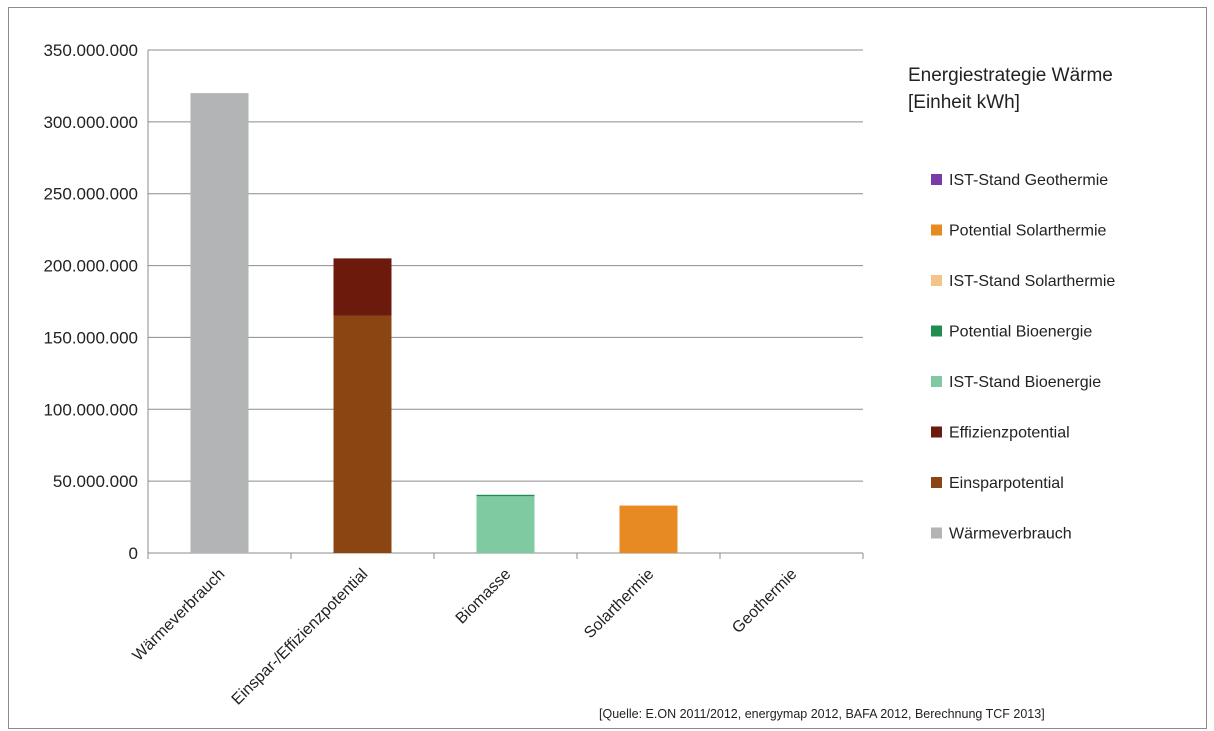 This screenshot has height=731, width=1214. Describe the element at coordinates (1020, 332) in the screenshot. I see `legend-label: Potential Bioenergie` at that location.